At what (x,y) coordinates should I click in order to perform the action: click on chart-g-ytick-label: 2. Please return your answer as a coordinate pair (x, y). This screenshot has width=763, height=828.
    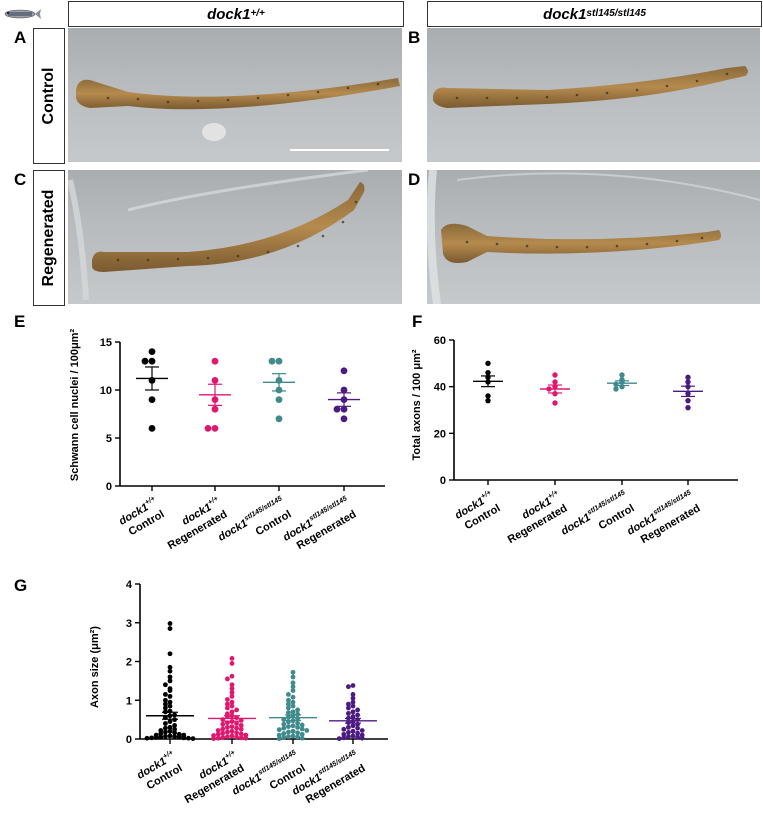
    Looking at the image, I should click on (129, 663).